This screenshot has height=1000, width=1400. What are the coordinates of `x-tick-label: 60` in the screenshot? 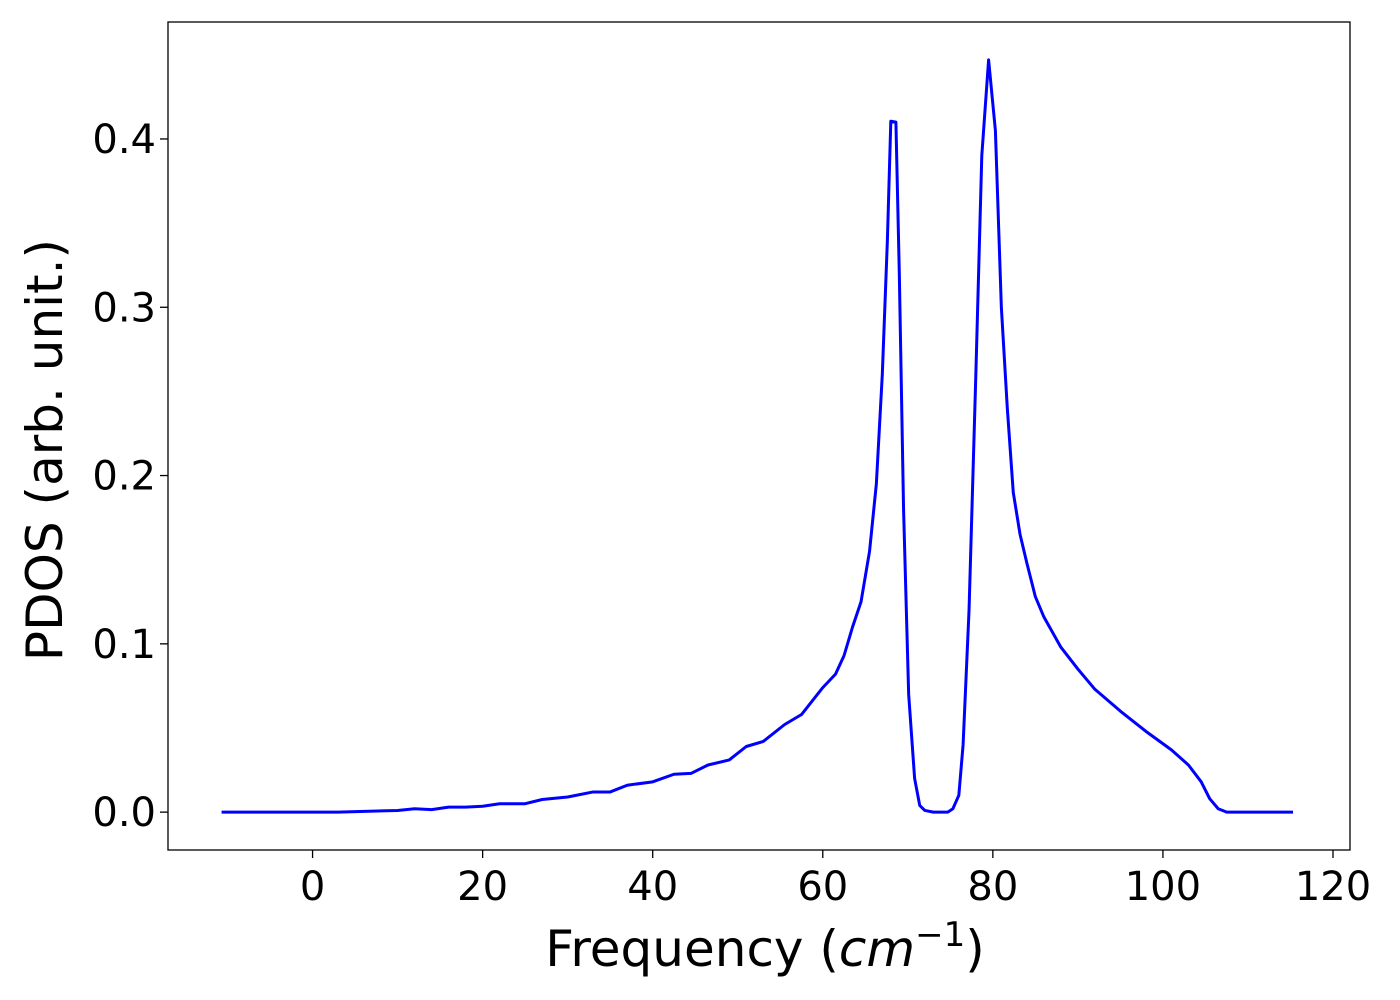 It's located at (822, 887).